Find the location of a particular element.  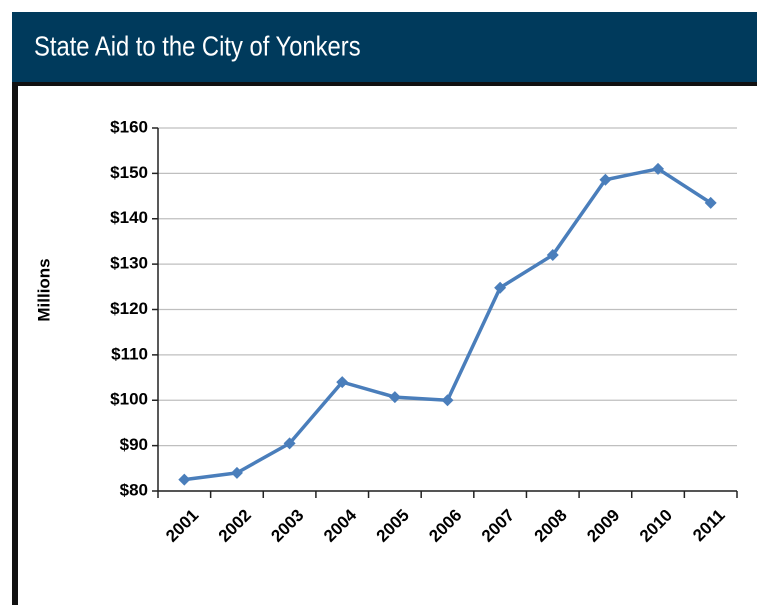

y-tick-label: $90 is located at coordinates (134, 444).